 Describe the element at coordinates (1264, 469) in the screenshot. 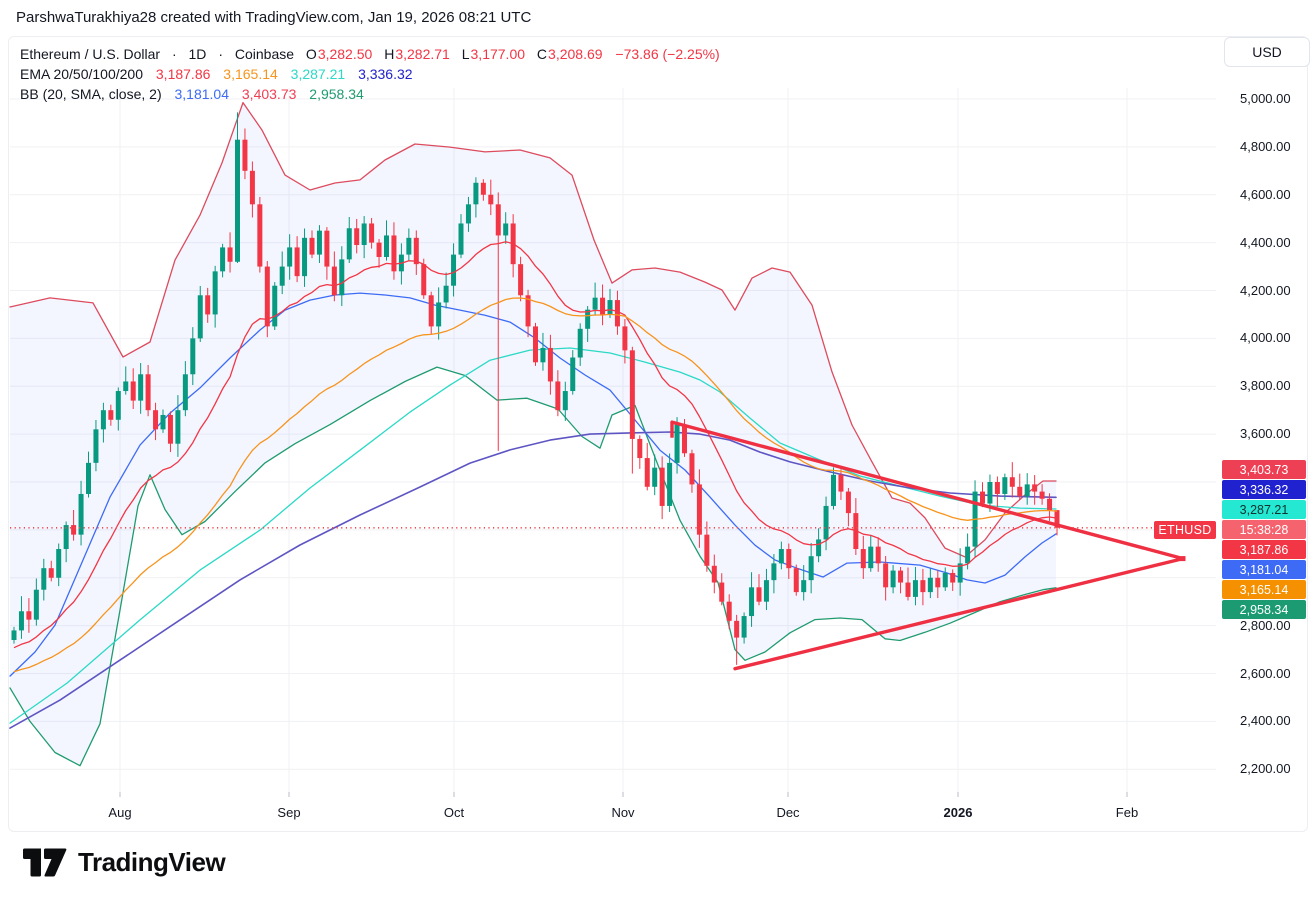

I see `price-badge: 3,403.73` at that location.